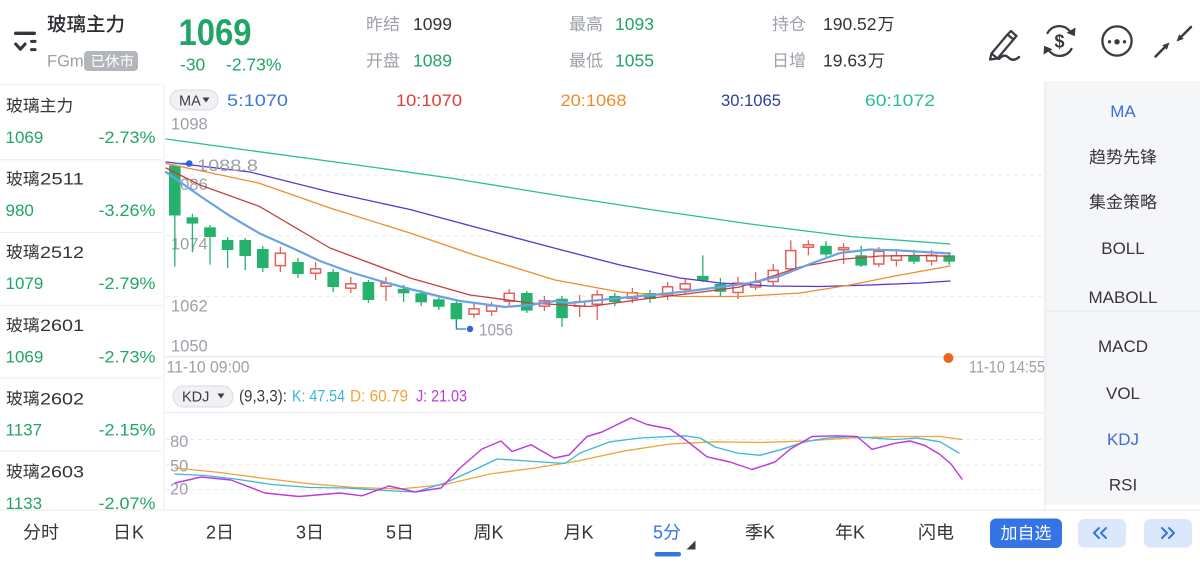 Image resolution: width=1200 pixels, height=571 pixels. I want to click on svg-text: 1099, so click(432, 24).